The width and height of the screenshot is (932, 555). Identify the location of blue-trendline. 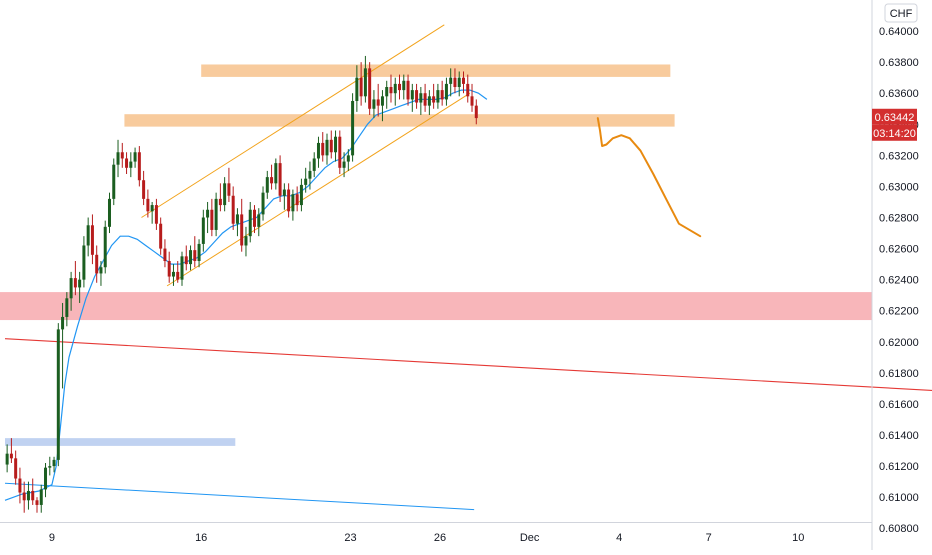
(239, 496).